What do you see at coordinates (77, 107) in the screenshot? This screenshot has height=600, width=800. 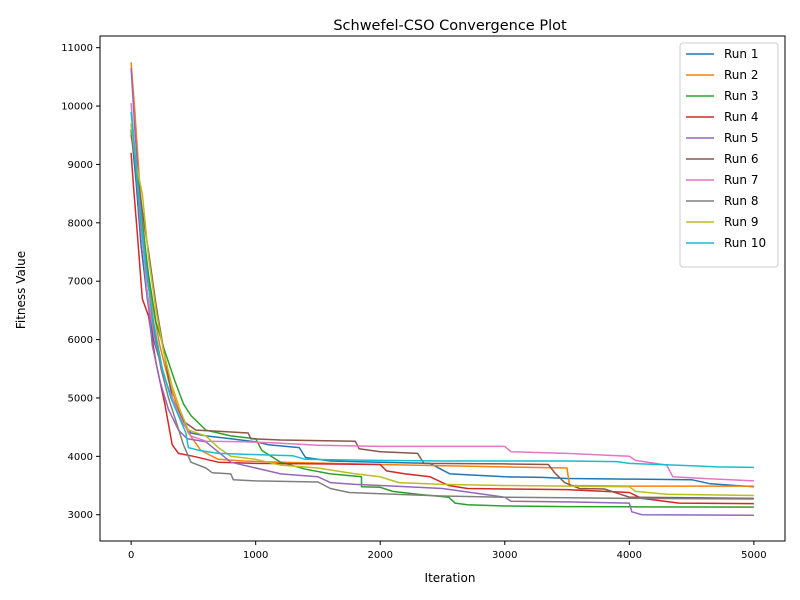 I see `y-tick-label: 10000` at bounding box center [77, 107].